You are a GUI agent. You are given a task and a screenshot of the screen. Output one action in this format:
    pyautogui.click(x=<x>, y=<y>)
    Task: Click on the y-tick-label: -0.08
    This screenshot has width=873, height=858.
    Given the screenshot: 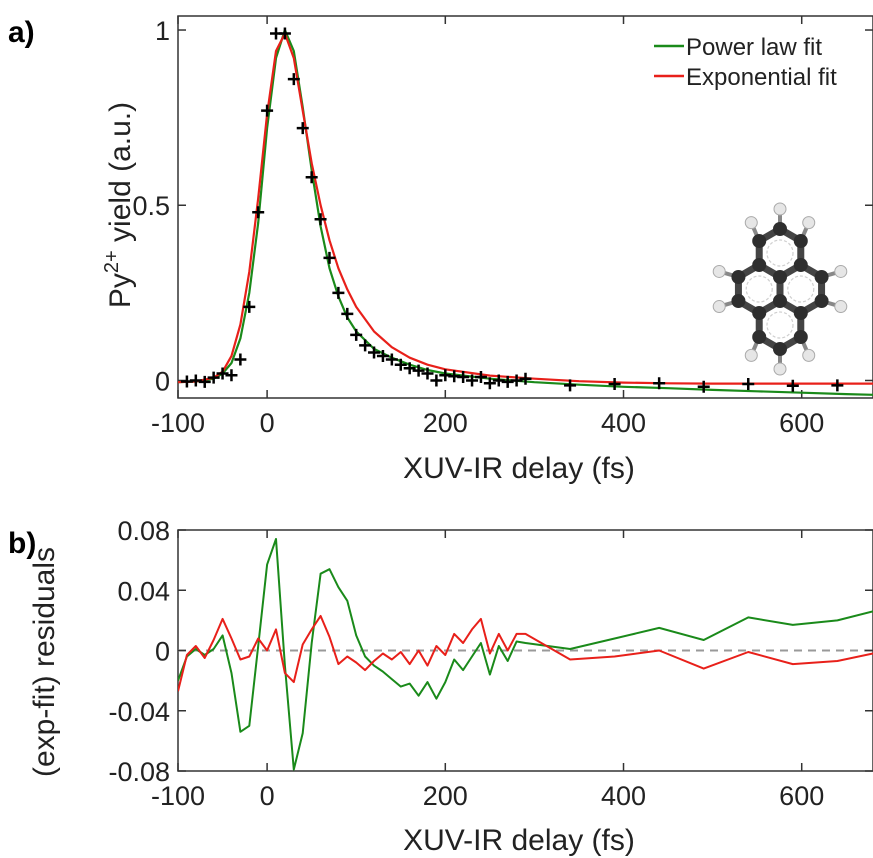 What is the action you would take?
    pyautogui.click(x=139, y=772)
    